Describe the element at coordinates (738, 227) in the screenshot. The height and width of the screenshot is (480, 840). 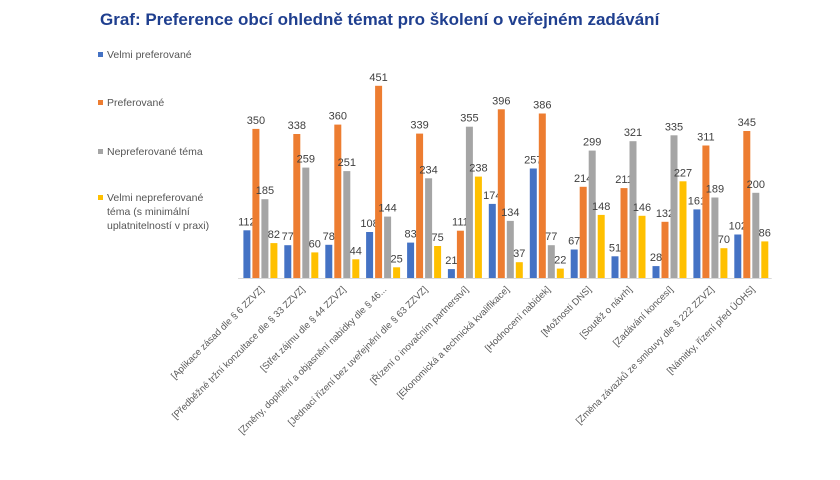
I see `data-label: 102` at that location.